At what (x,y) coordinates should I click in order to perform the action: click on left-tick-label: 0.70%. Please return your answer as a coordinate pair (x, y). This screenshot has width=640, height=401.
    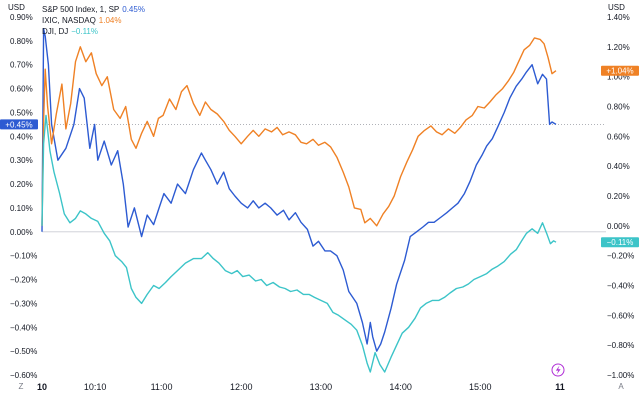
    Looking at the image, I should click on (21, 65).